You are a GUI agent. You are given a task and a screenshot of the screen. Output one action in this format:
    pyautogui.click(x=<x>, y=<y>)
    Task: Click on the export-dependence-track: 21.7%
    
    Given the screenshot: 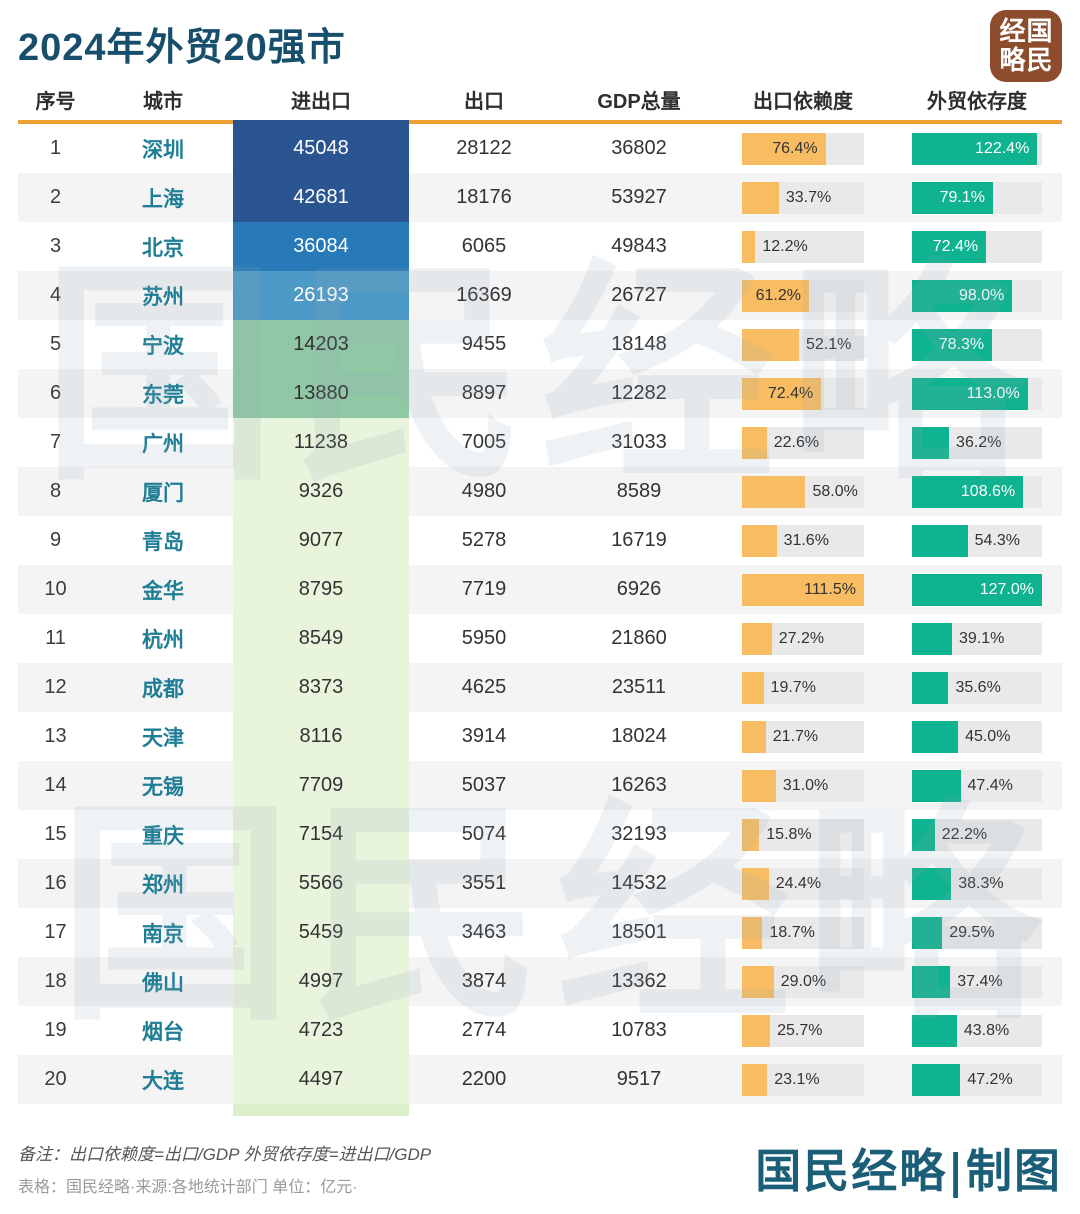 What is the action you would take?
    pyautogui.click(x=803, y=736)
    